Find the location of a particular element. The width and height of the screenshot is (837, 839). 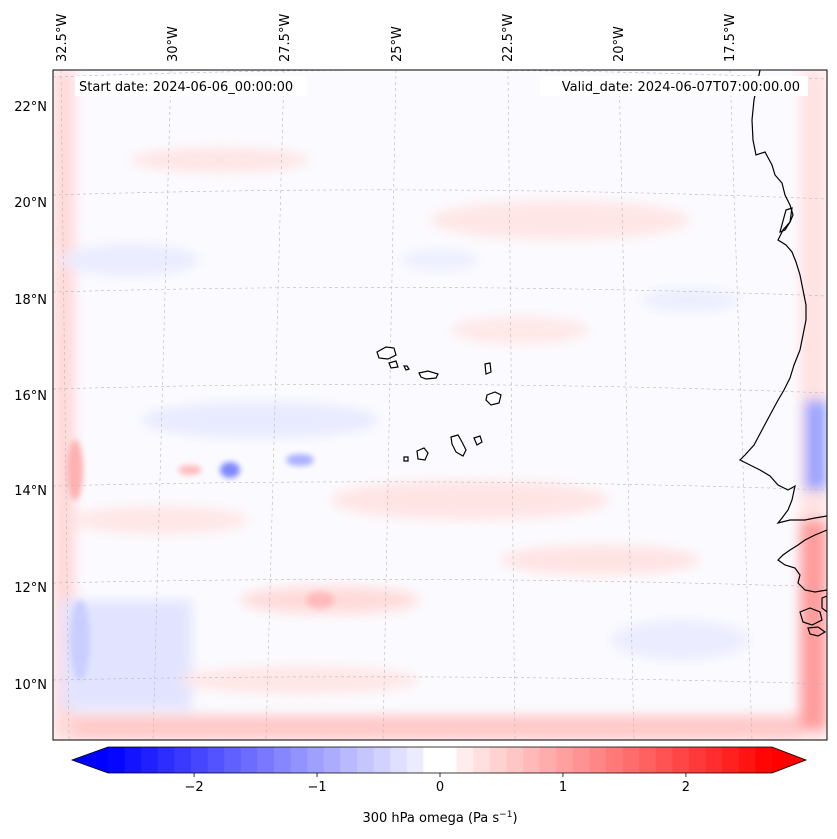

lat-labels: 22°N 20°N 18°N 16°N 14°N 12°N 10°N is located at coordinates (30, 396).